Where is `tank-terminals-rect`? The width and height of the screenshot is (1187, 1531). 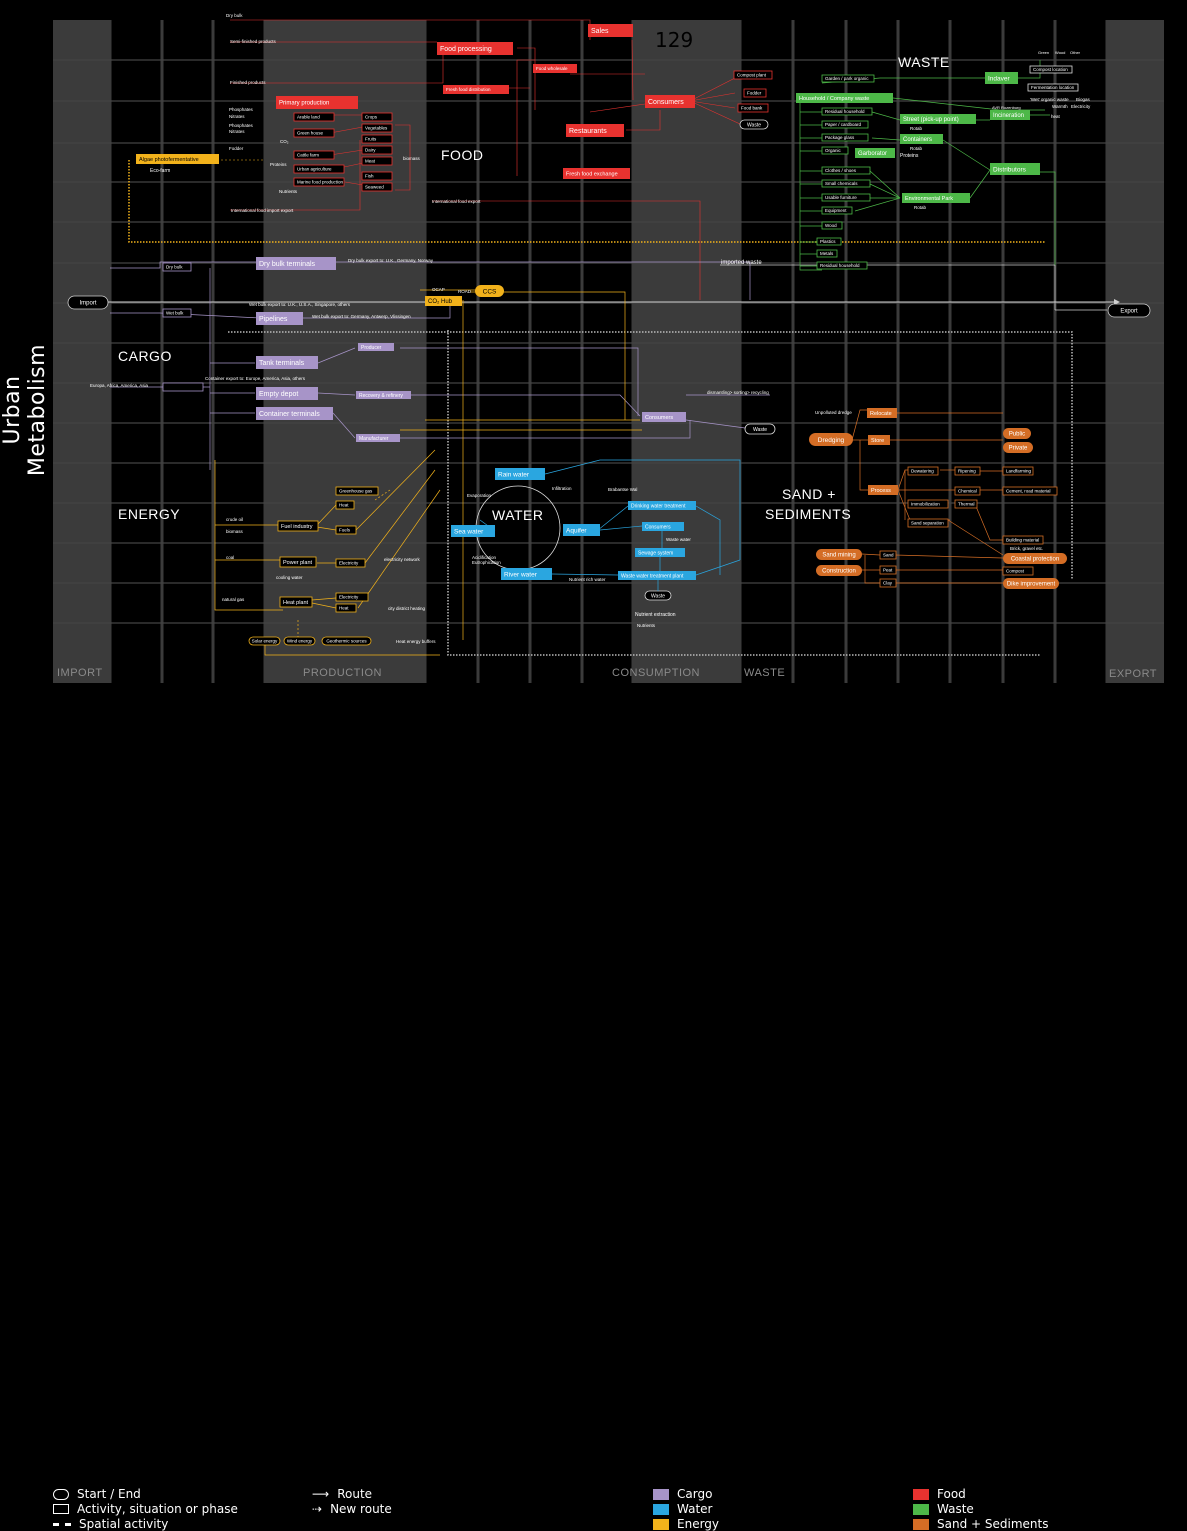 tank-terminals-rect is located at coordinates (287, 362).